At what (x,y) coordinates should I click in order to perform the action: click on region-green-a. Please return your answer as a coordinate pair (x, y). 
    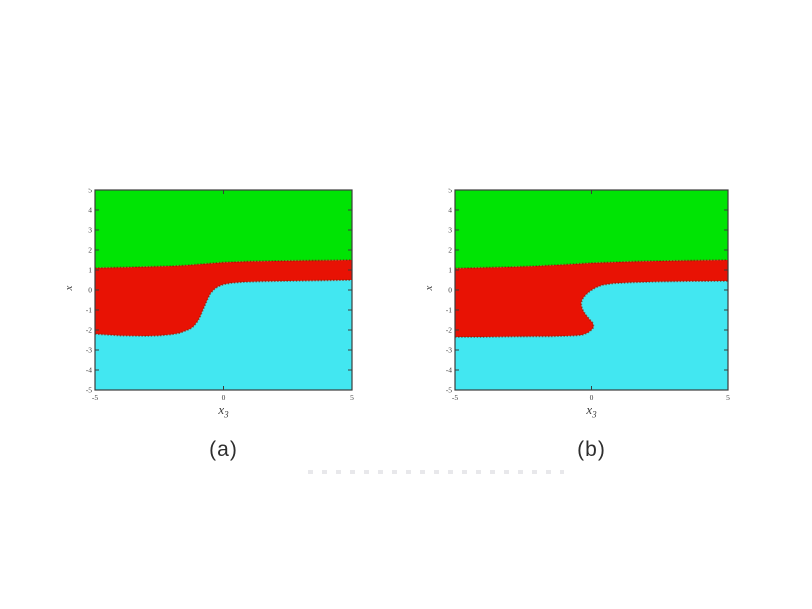
    Looking at the image, I should click on (223, 229).